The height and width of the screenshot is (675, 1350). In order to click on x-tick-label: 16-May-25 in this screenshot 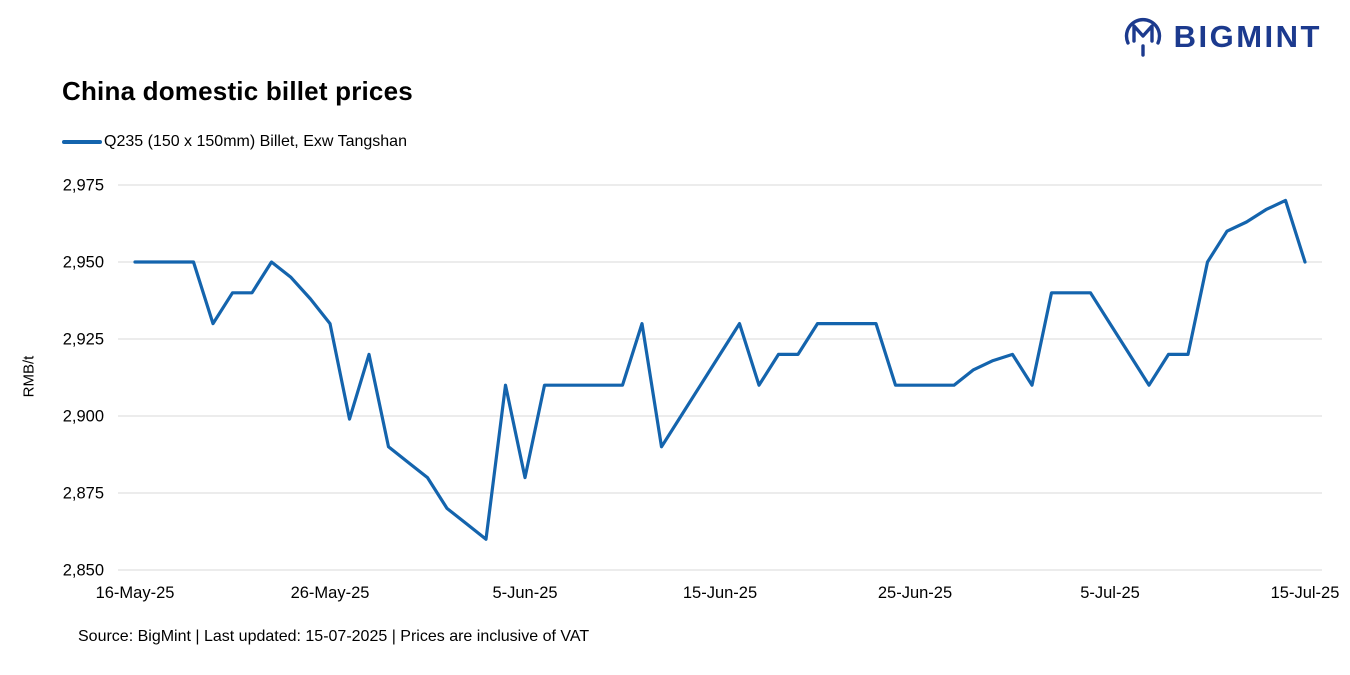, I will do `click(135, 593)`.